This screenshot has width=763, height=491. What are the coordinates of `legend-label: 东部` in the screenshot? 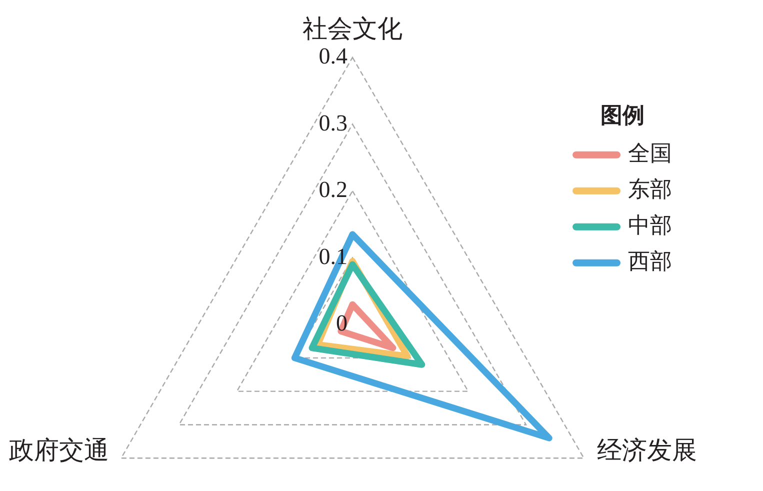 It's located at (650, 189).